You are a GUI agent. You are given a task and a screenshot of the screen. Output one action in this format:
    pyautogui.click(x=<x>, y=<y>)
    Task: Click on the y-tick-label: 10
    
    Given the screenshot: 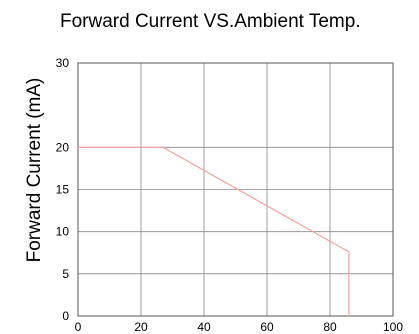 What is the action you would take?
    pyautogui.click(x=63, y=232)
    